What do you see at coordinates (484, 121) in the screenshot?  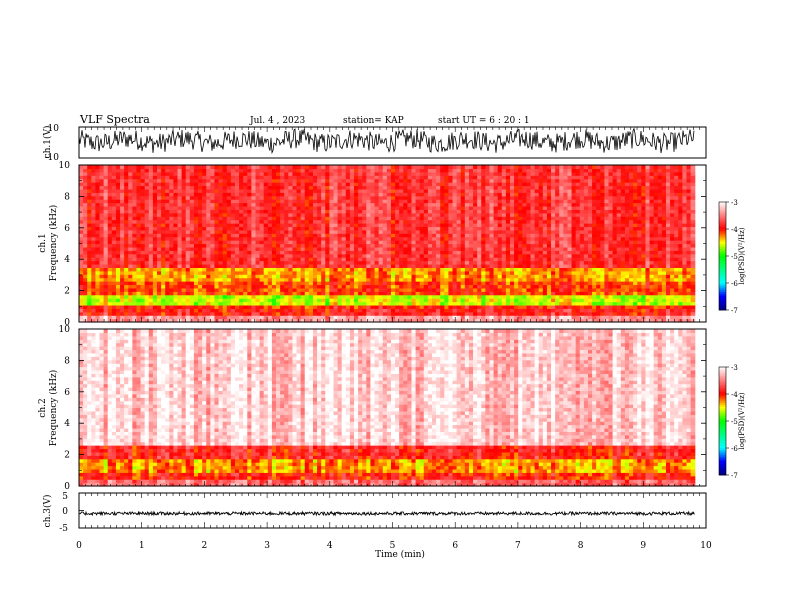 I see `start-time-label: start UT = 6 : 20 : 1` at bounding box center [484, 121].